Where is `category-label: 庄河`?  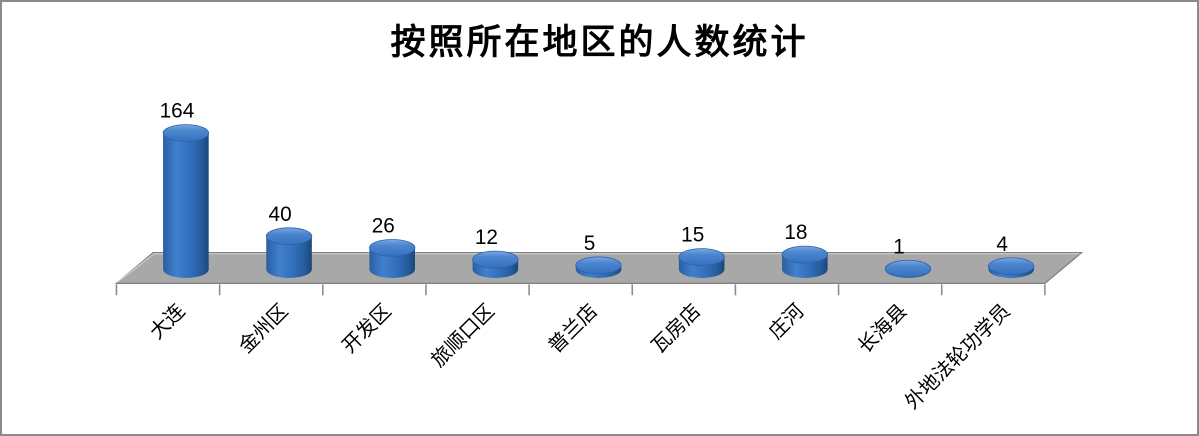
category-label: 庄河 is located at coordinates (787, 322).